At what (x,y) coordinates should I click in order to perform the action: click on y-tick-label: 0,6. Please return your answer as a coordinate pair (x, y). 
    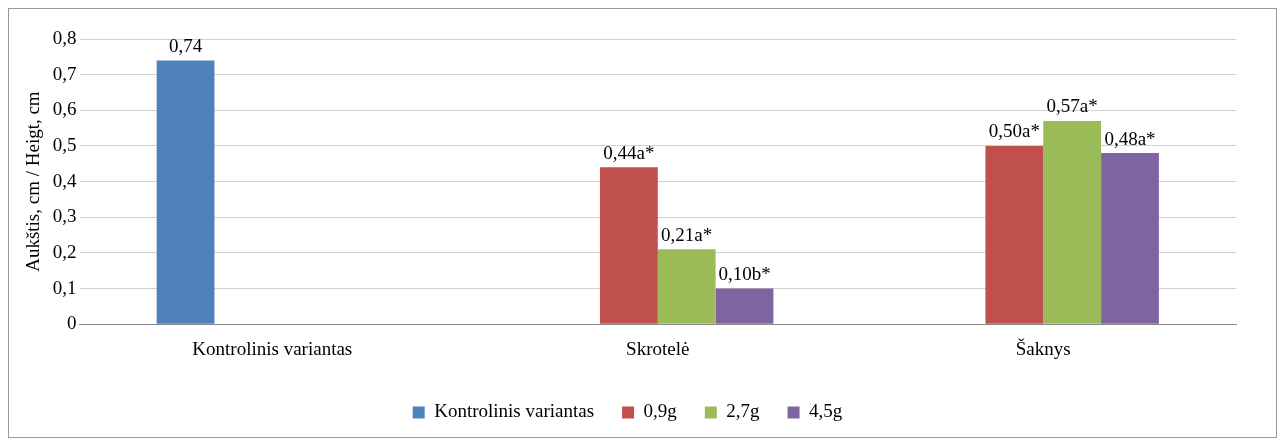
    Looking at the image, I should click on (64, 109).